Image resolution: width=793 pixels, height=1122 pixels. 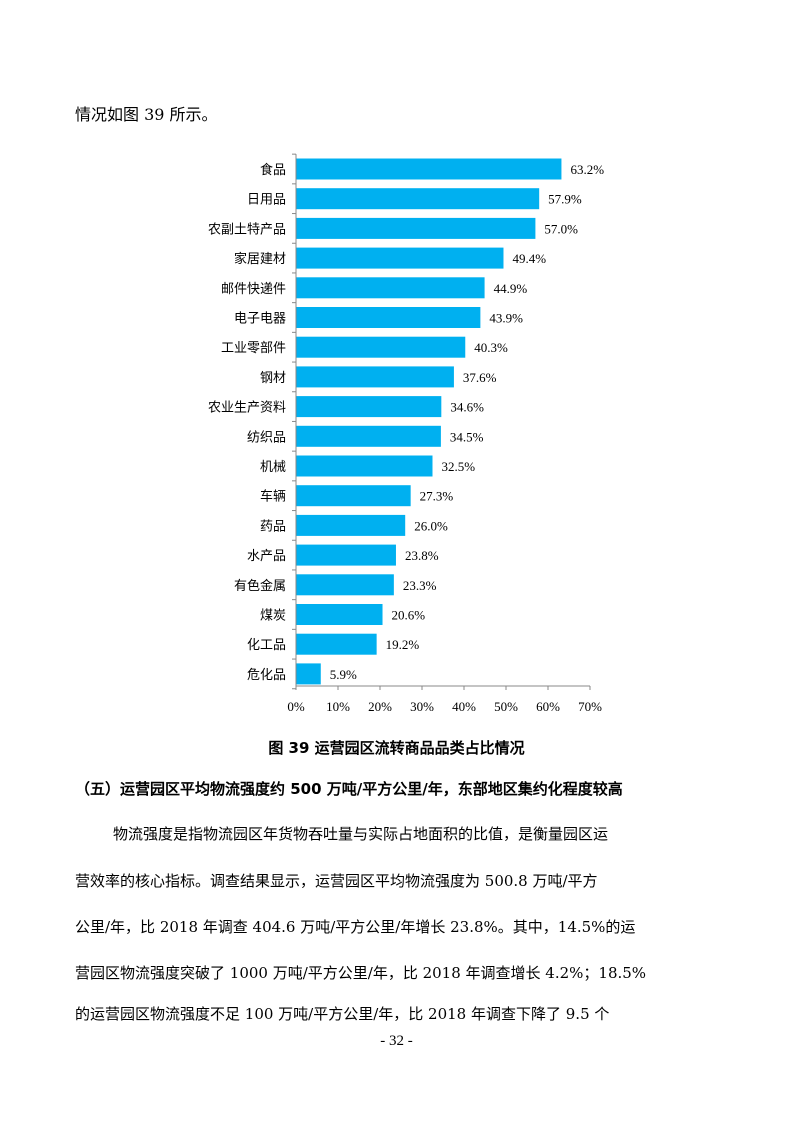 I want to click on category-label: 危化品, so click(x=266, y=675).